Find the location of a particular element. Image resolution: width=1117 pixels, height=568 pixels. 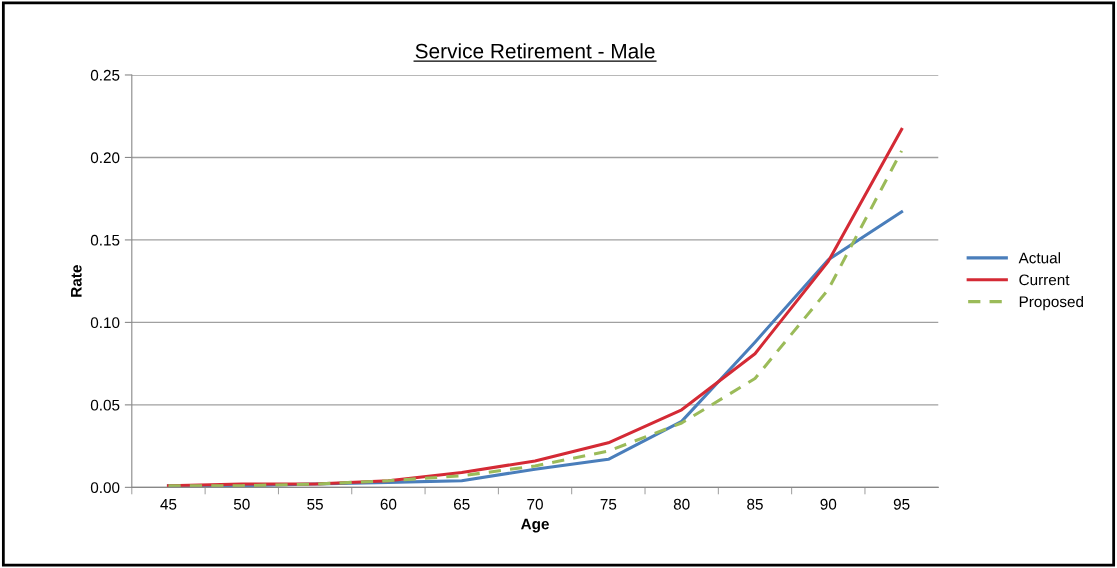

x-tick-label: 85 is located at coordinates (755, 504).